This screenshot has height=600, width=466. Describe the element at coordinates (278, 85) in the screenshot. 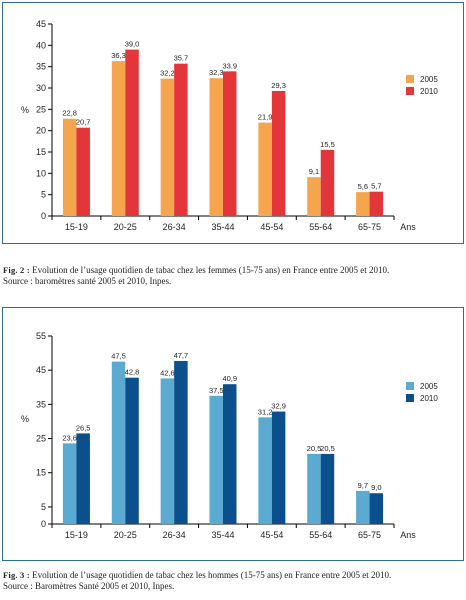

I see `data-label: 29,3` at that location.